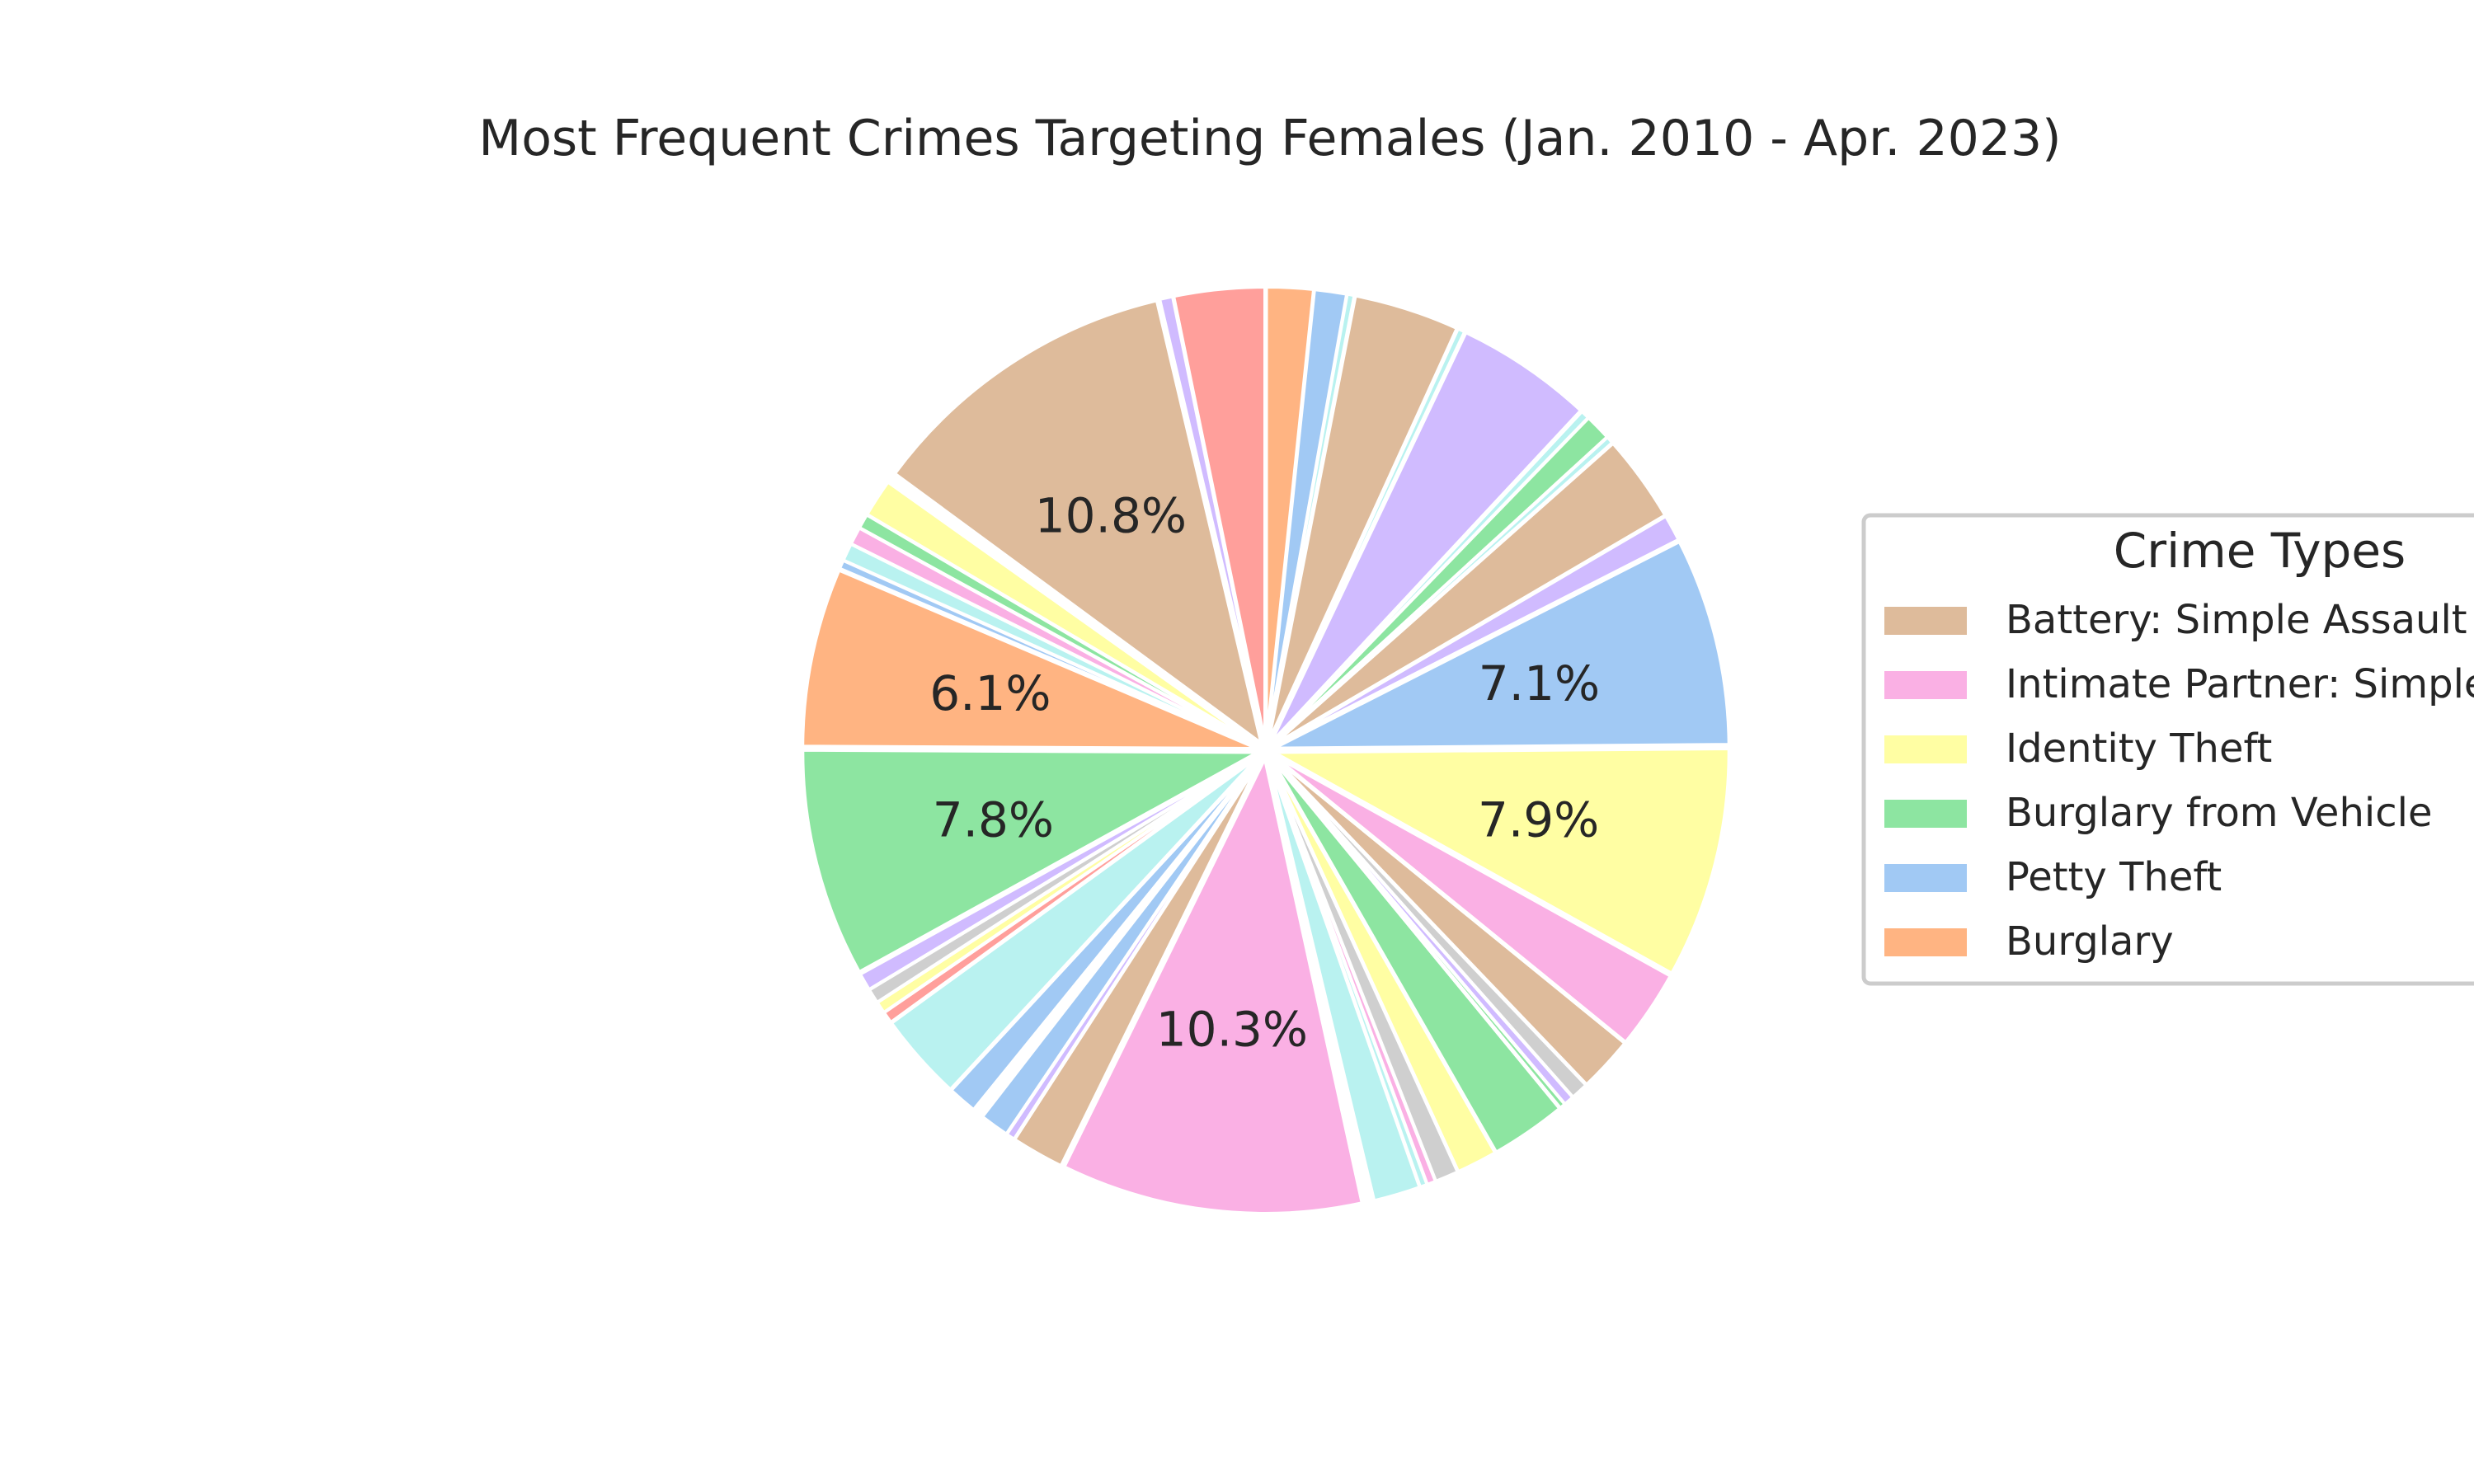 This screenshot has height=1484, width=2474. What do you see at coordinates (2139, 749) in the screenshot?
I see `legend-label: Identity Theft` at bounding box center [2139, 749].